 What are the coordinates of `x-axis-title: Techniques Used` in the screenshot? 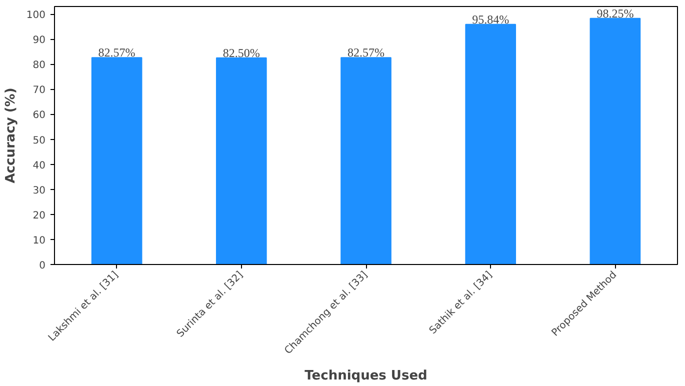 It's located at (366, 376).